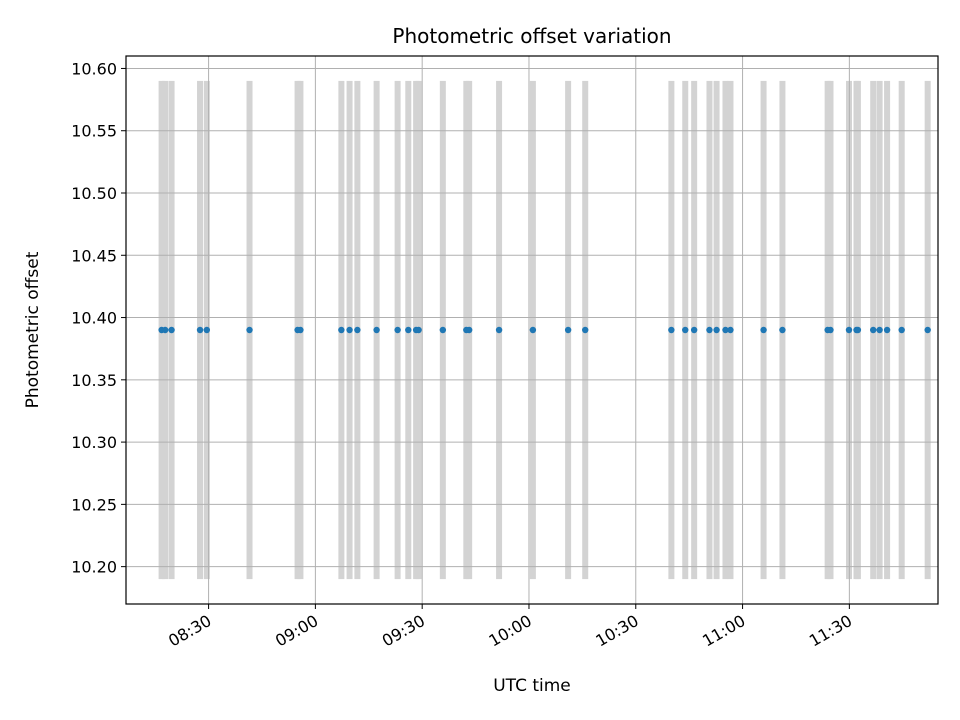 This screenshot has height=720, width=960. Describe the element at coordinates (94, 68) in the screenshot. I see `y-tick-label: 10.60` at that location.